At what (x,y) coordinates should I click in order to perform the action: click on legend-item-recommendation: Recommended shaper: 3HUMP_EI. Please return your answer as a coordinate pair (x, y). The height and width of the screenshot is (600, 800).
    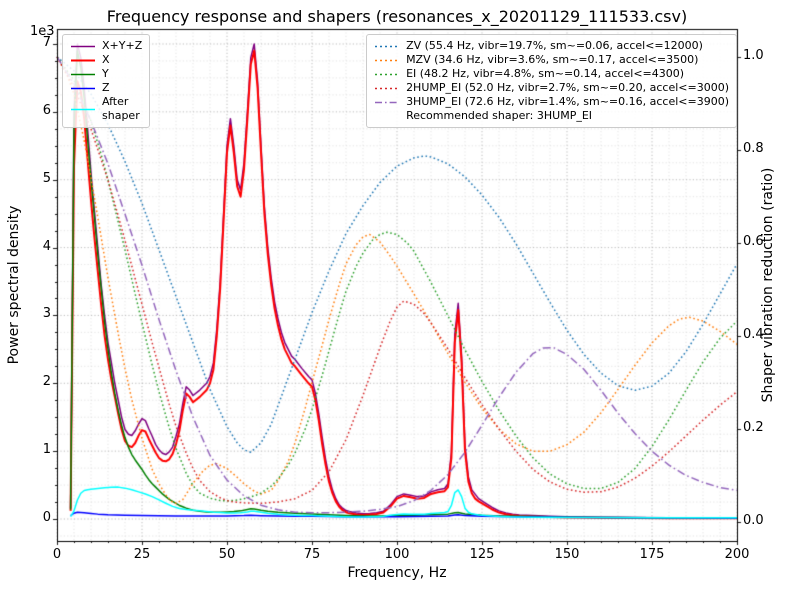
    Looking at the image, I should click on (551, 116).